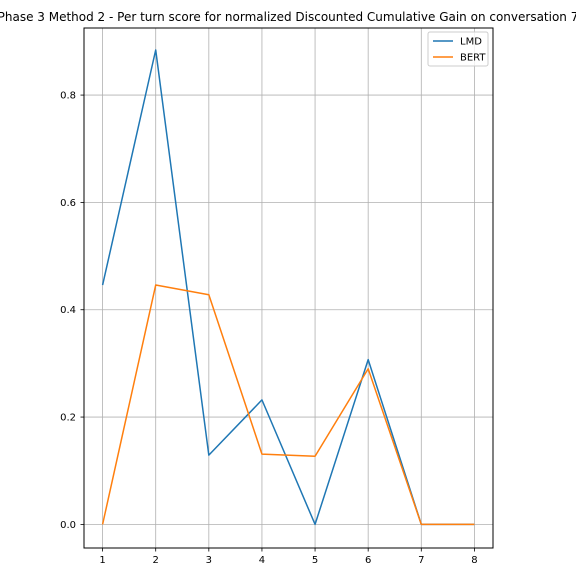 The width and height of the screenshot is (576, 576). Describe the element at coordinates (68, 525) in the screenshot. I see `y-tick-label: 0.0` at that location.